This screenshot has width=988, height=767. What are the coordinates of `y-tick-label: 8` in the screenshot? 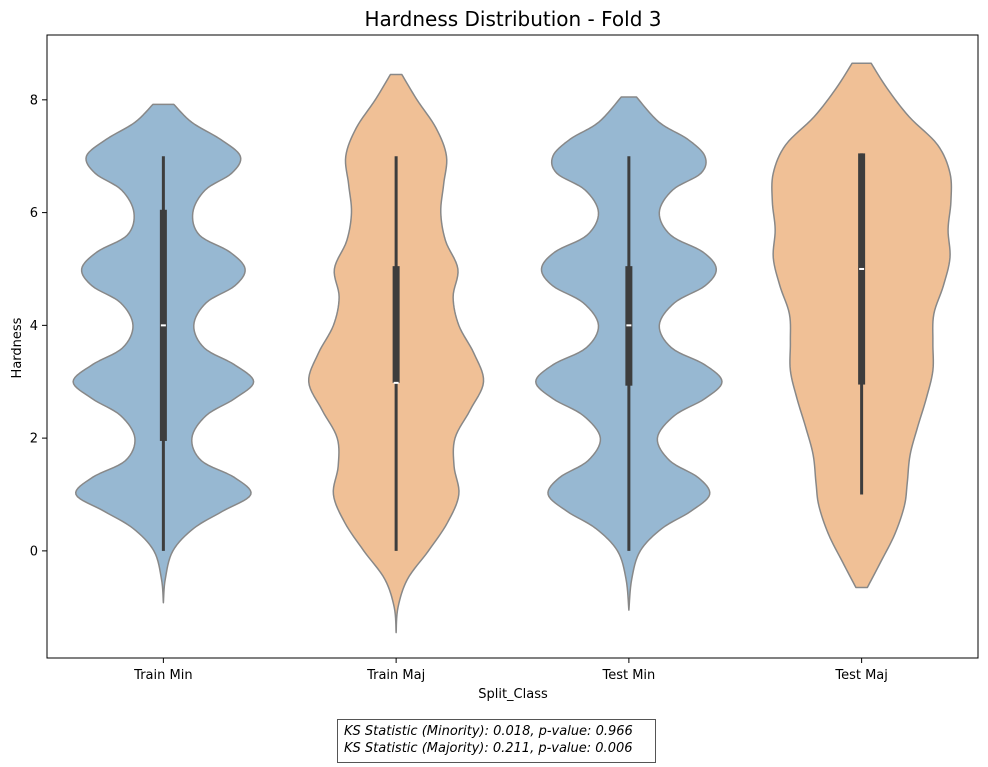 It's located at (34, 100).